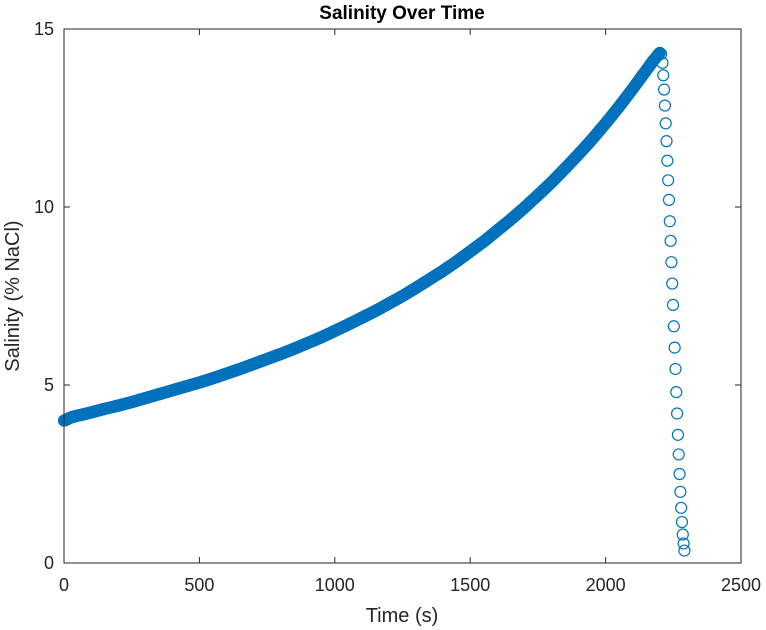 Image resolution: width=766 pixels, height=630 pixels. What do you see at coordinates (741, 585) in the screenshot?
I see `x-tick-label: 2500` at bounding box center [741, 585].